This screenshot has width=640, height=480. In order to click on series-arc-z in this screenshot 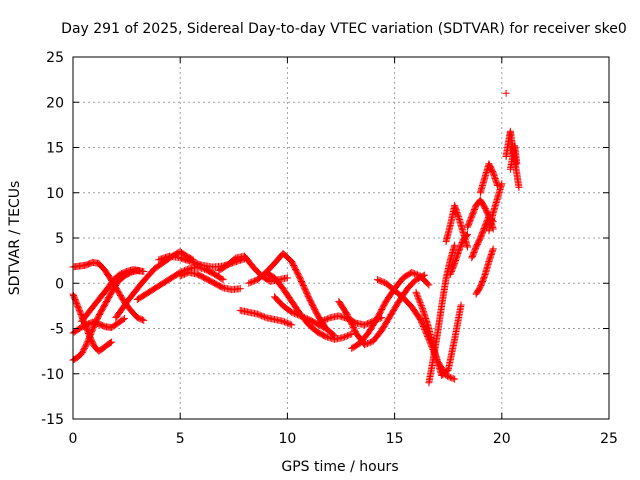, I will do `click(489, 178)`.